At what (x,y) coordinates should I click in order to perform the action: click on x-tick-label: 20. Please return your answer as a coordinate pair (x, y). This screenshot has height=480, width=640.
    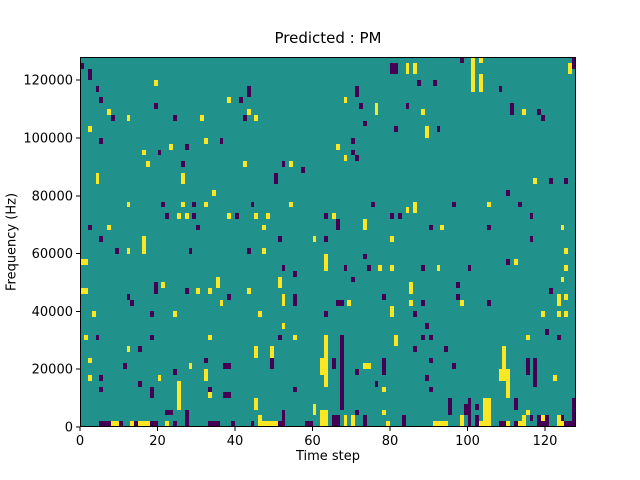
    Looking at the image, I should click on (157, 441).